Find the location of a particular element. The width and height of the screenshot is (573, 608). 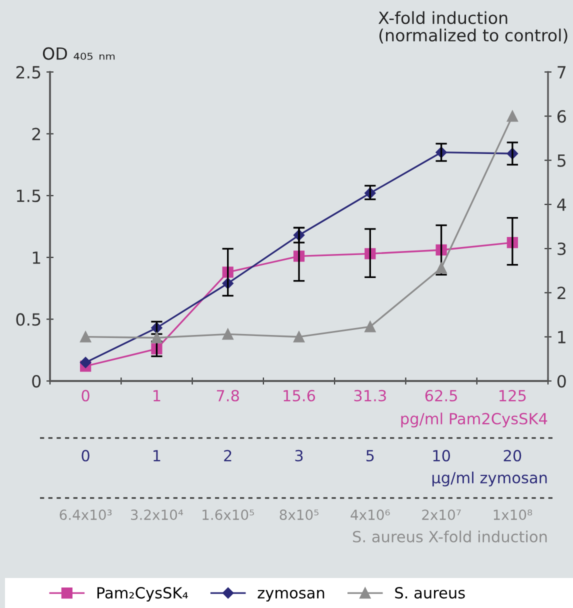

text: 0 is located at coordinates (86, 456).